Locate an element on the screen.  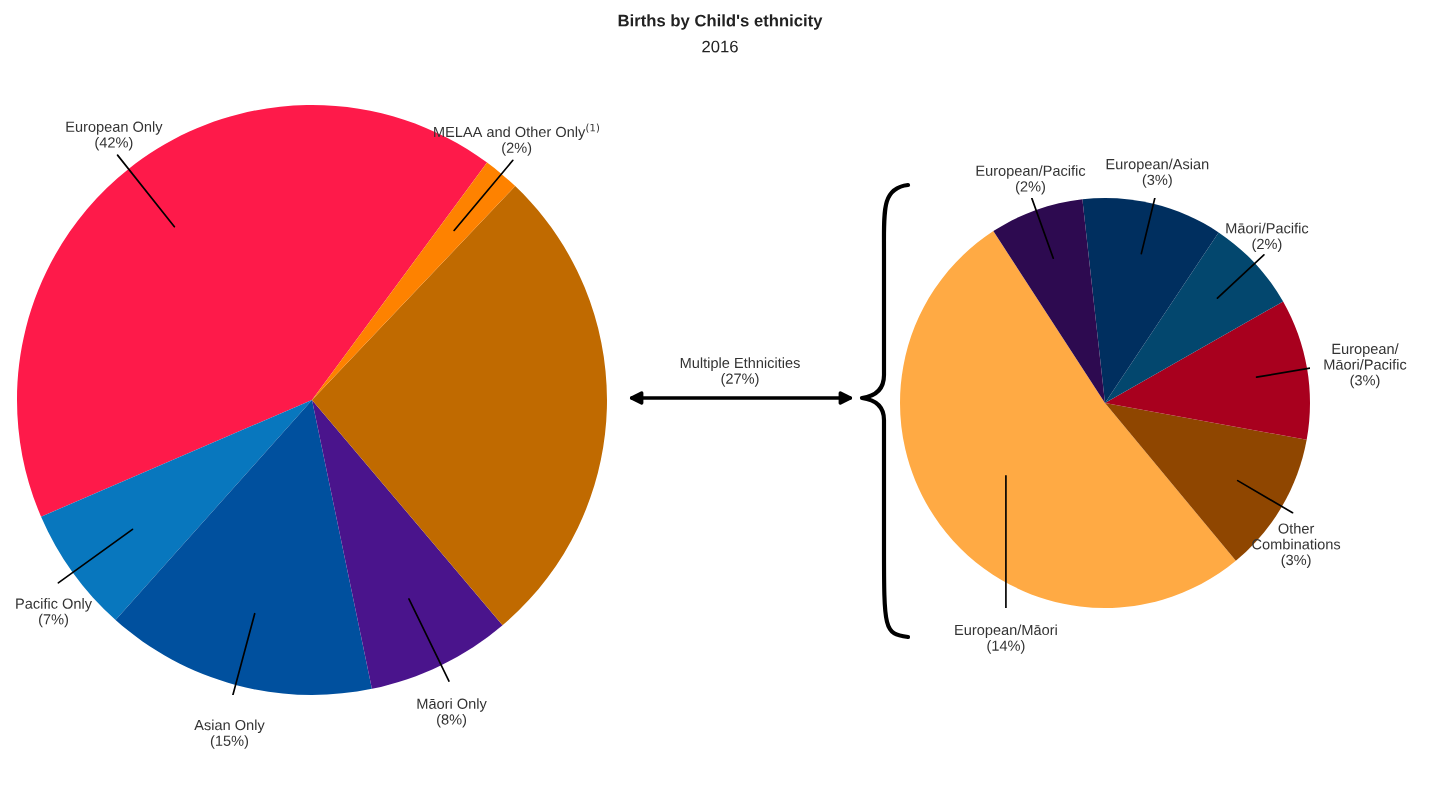
slice-label: Māori/Pacific is located at coordinates (1267, 228).